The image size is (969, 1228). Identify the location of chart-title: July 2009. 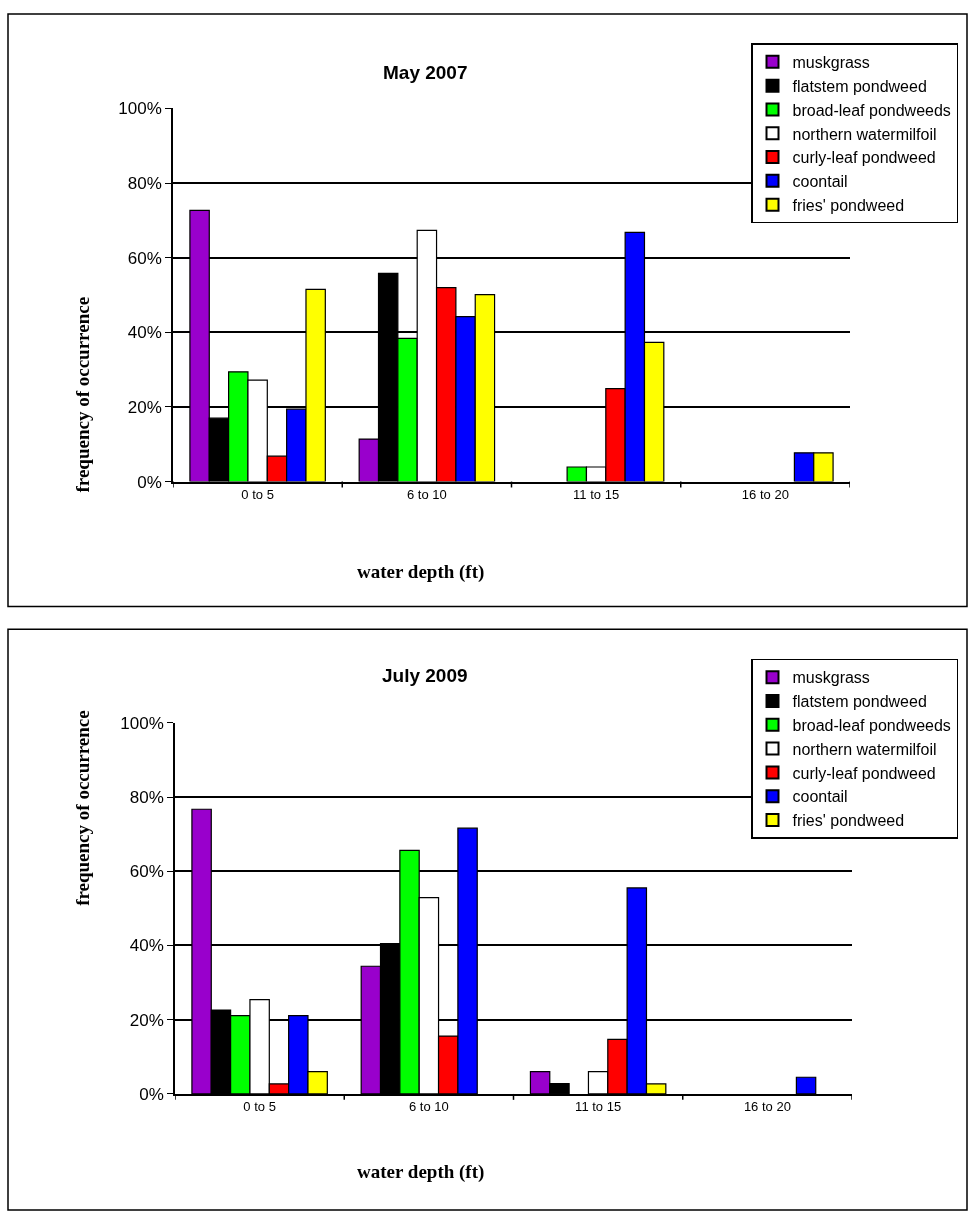
(425, 675).